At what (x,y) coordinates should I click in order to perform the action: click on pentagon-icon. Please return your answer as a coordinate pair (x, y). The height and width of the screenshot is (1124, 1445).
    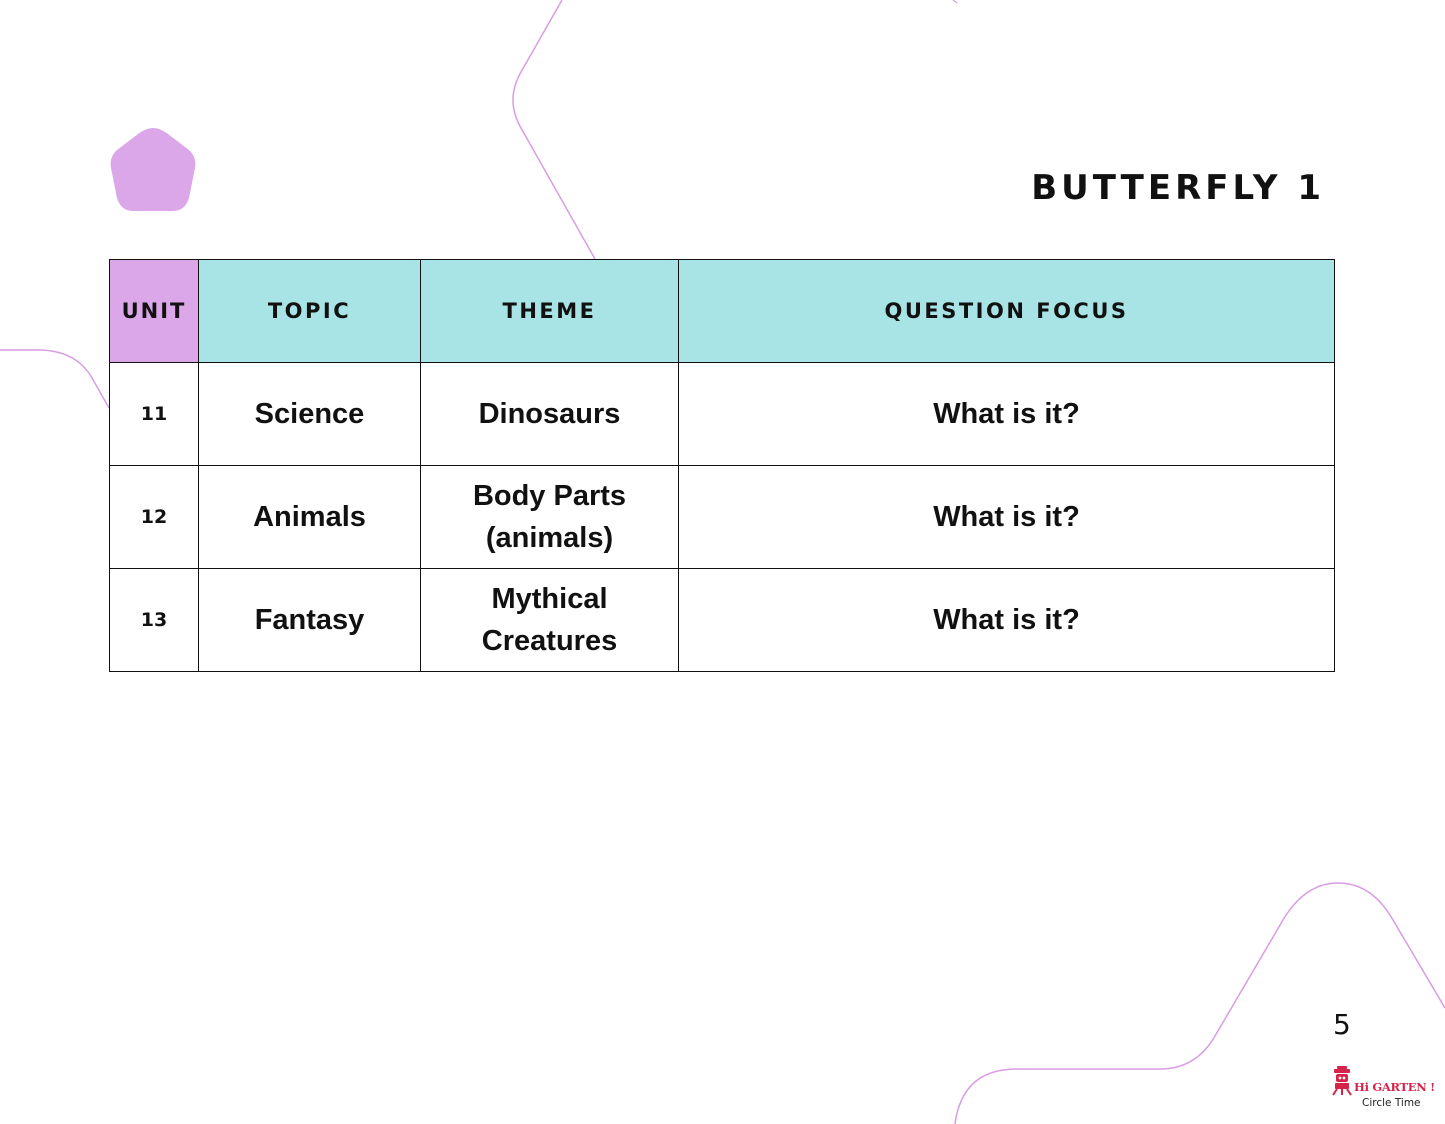
    Looking at the image, I should click on (153, 169).